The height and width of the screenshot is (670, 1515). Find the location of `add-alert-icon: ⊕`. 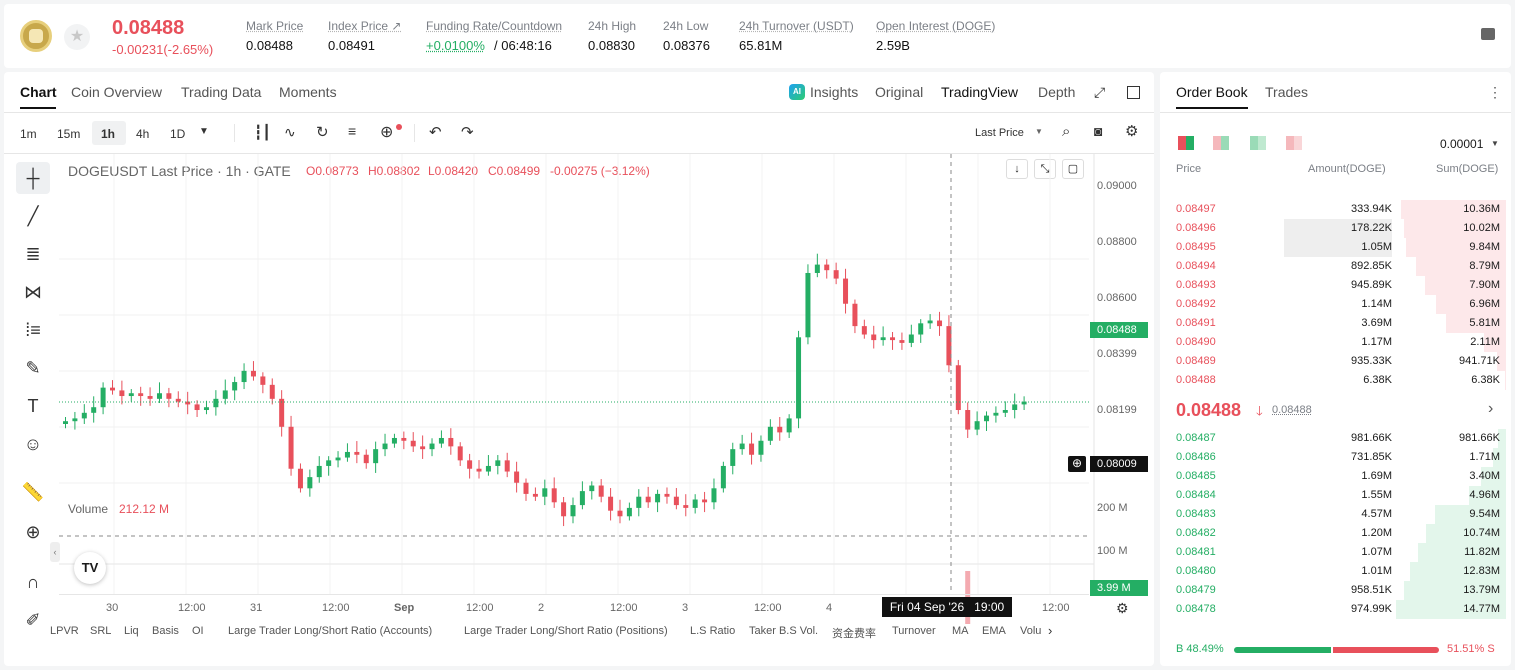

add-alert-icon: ⊕ is located at coordinates (1077, 464).